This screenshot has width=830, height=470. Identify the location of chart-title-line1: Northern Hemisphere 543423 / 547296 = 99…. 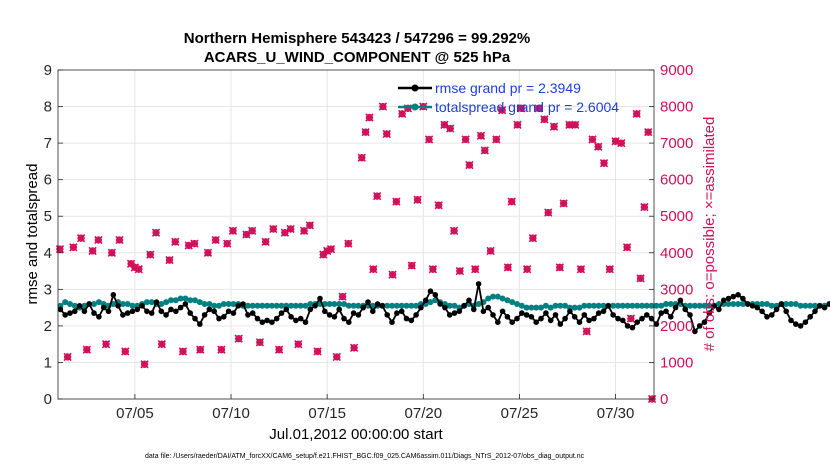
(357, 38).